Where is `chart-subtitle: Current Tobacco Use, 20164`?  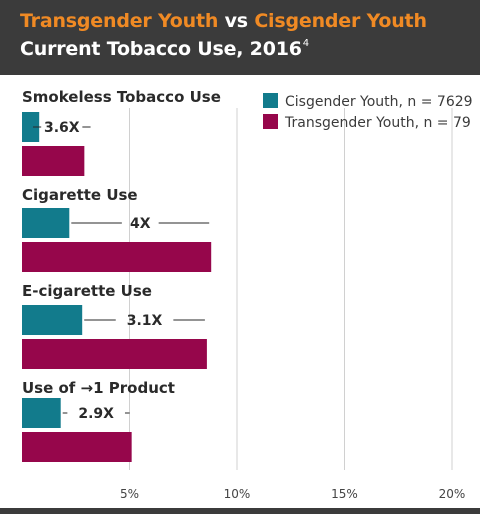
chart-subtitle: Current Tobacco Use, 20164 is located at coordinates (164, 49).